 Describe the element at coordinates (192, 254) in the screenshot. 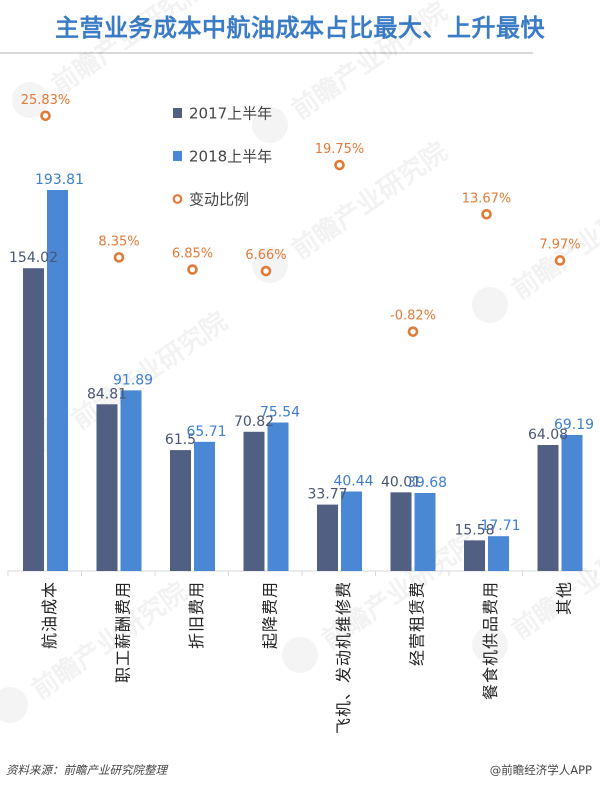

I see `change-ratio-label: 6.85%` at that location.